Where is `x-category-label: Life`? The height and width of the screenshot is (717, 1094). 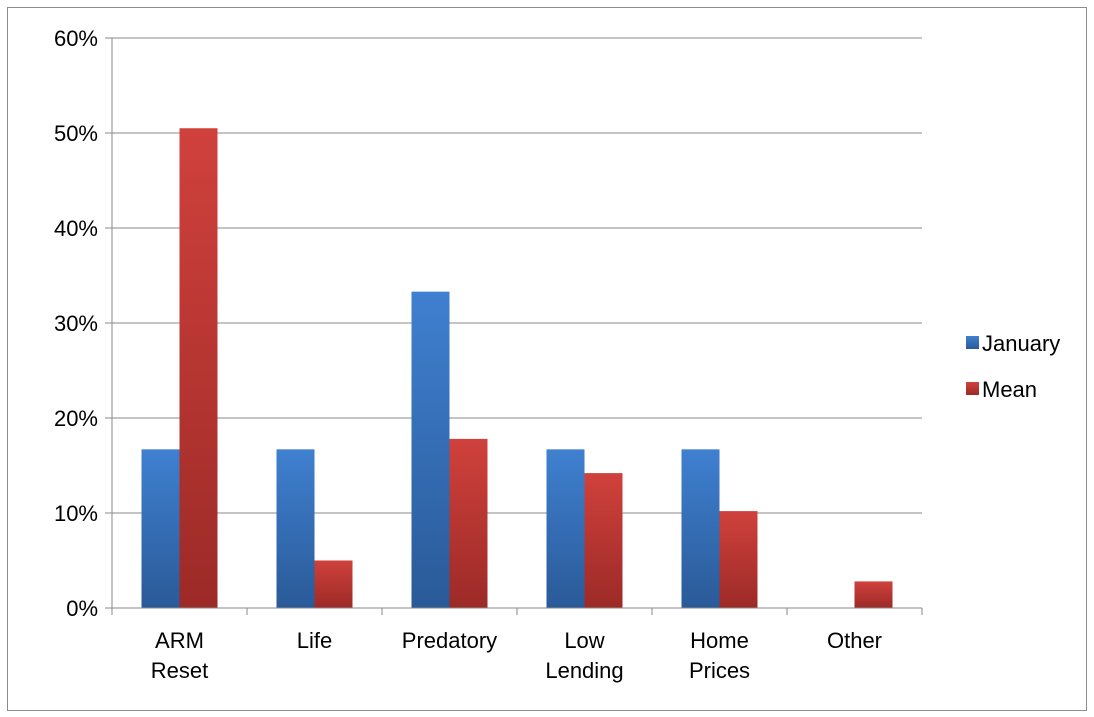 x-category-label: Life is located at coordinates (314, 640).